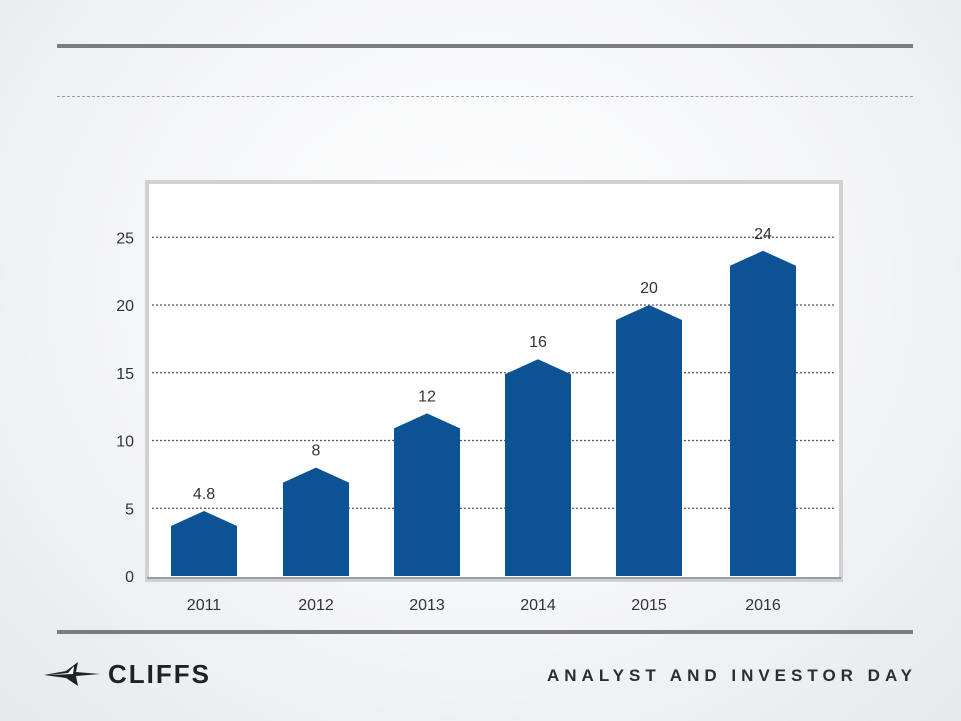 This screenshot has height=721, width=961. What do you see at coordinates (316, 451) in the screenshot?
I see `value-label: 8` at bounding box center [316, 451].